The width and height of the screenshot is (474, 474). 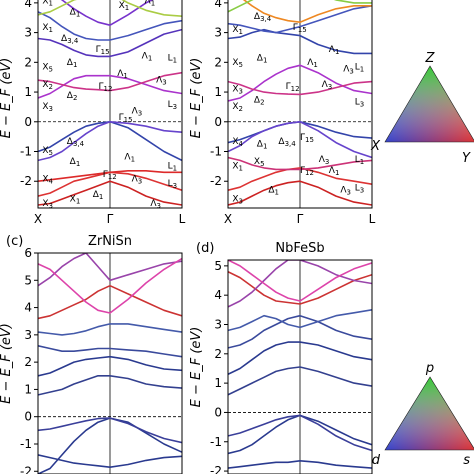 What do you see at coordinates (47, 107) in the screenshot?
I see `symmetry-label: X3` at bounding box center [47, 107].